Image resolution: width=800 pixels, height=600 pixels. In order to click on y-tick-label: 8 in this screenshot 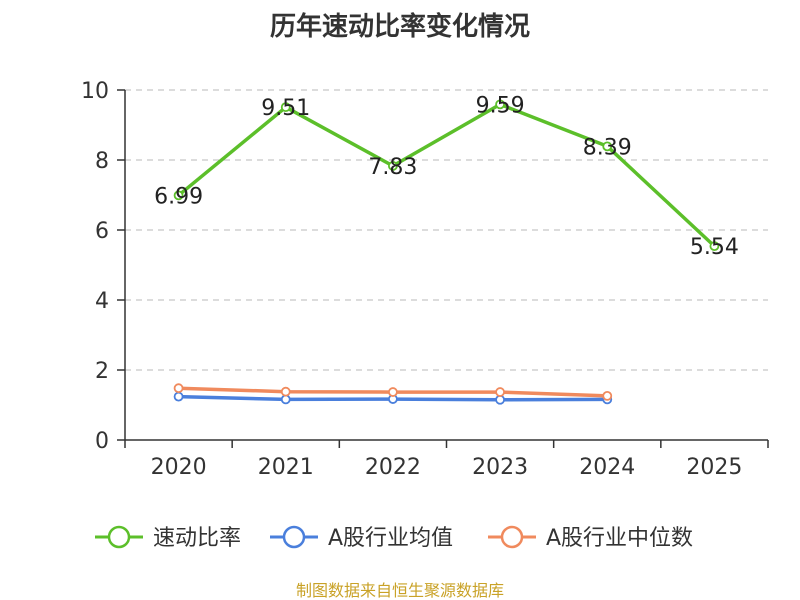, I will do `click(102, 161)`.